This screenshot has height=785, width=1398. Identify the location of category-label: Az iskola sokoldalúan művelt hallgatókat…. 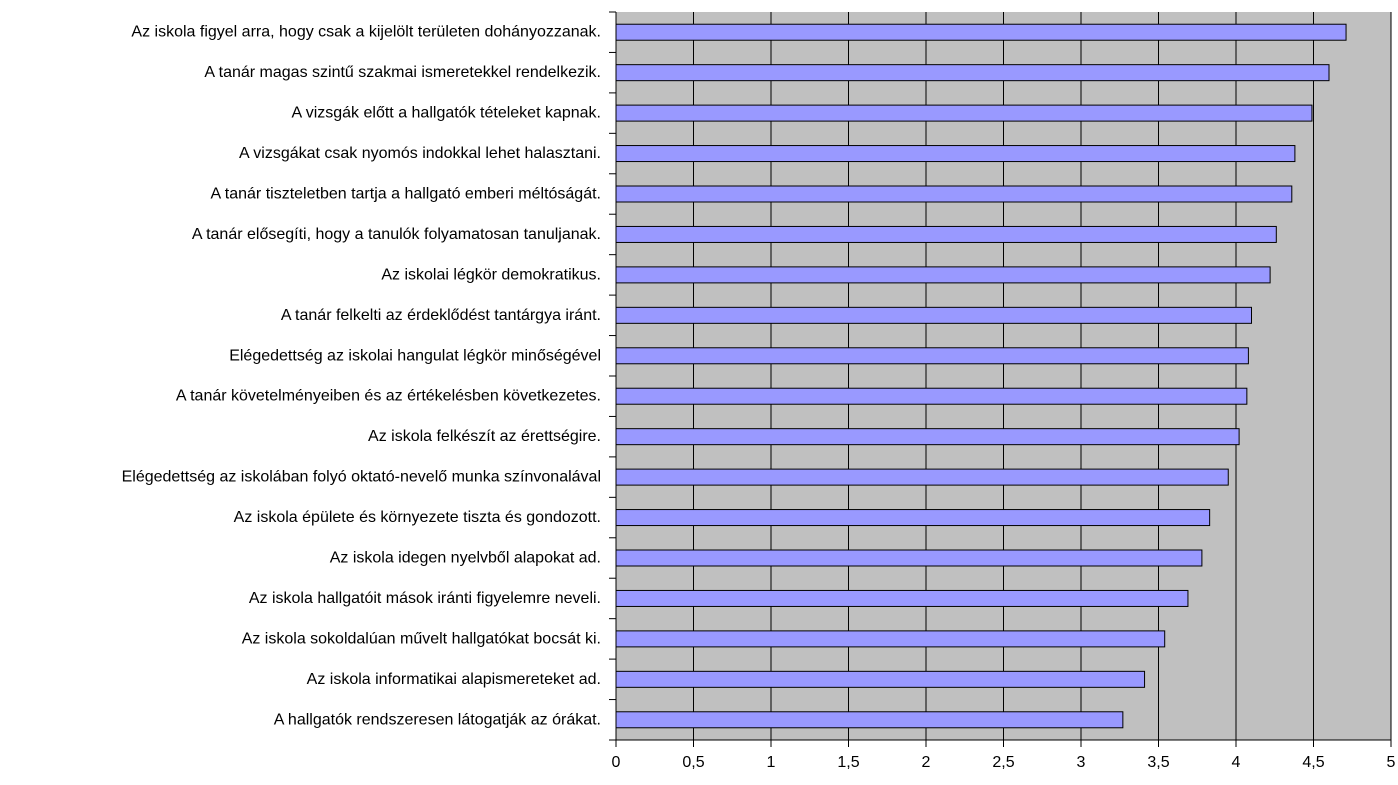
(421, 638).